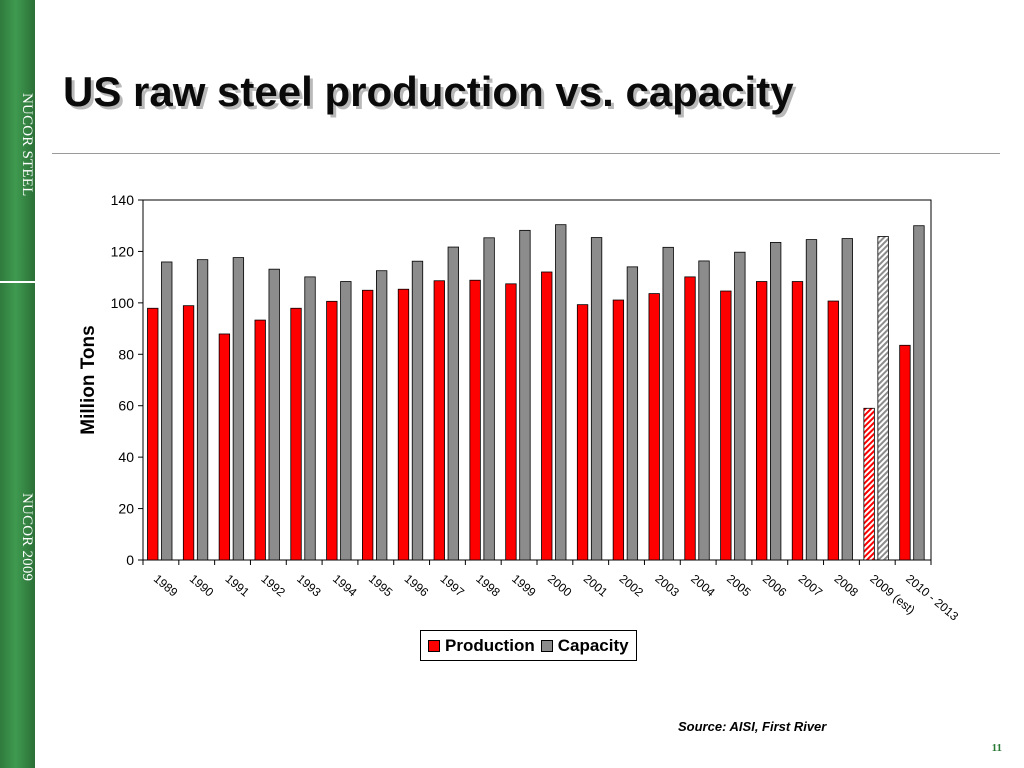  Describe the element at coordinates (654, 427) in the screenshot. I see `bar-production-2003` at that location.